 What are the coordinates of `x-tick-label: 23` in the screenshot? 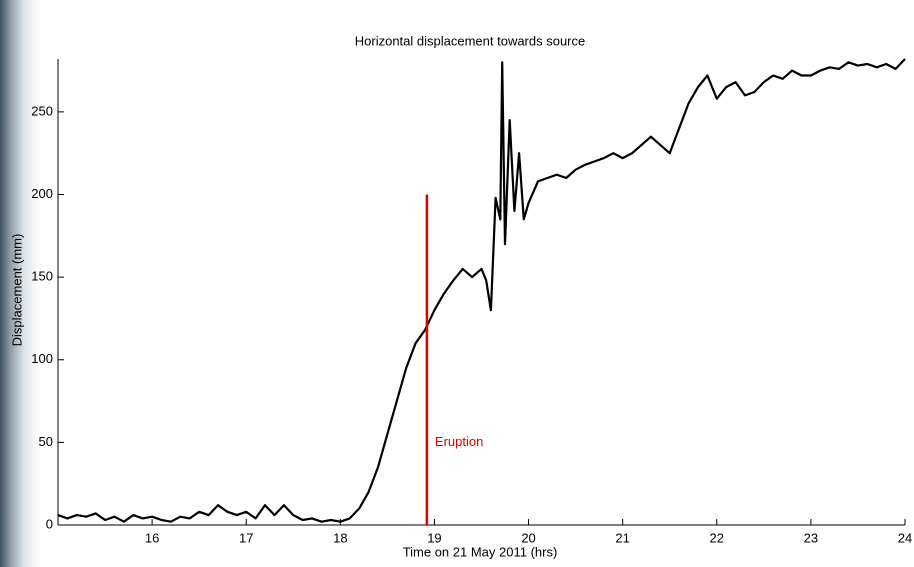 It's located at (811, 537).